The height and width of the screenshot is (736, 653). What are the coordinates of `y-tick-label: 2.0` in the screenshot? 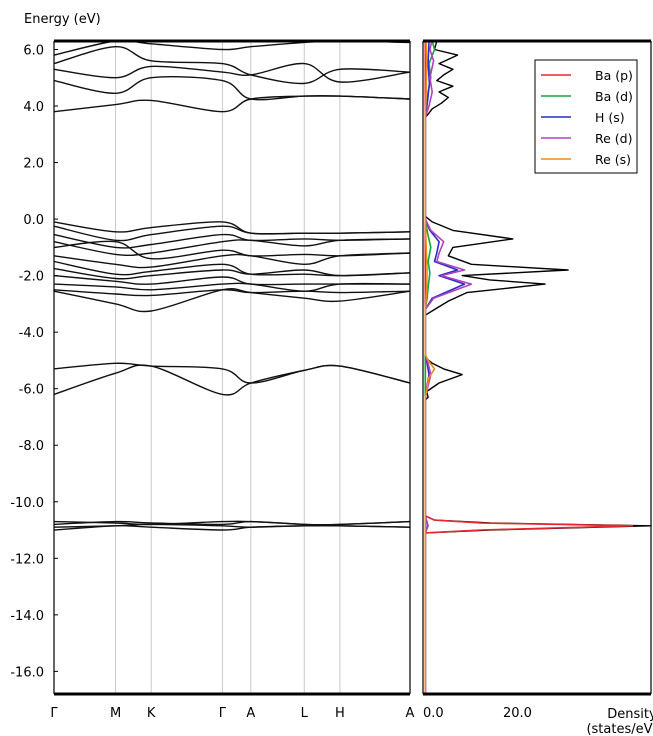 It's located at (33, 164).